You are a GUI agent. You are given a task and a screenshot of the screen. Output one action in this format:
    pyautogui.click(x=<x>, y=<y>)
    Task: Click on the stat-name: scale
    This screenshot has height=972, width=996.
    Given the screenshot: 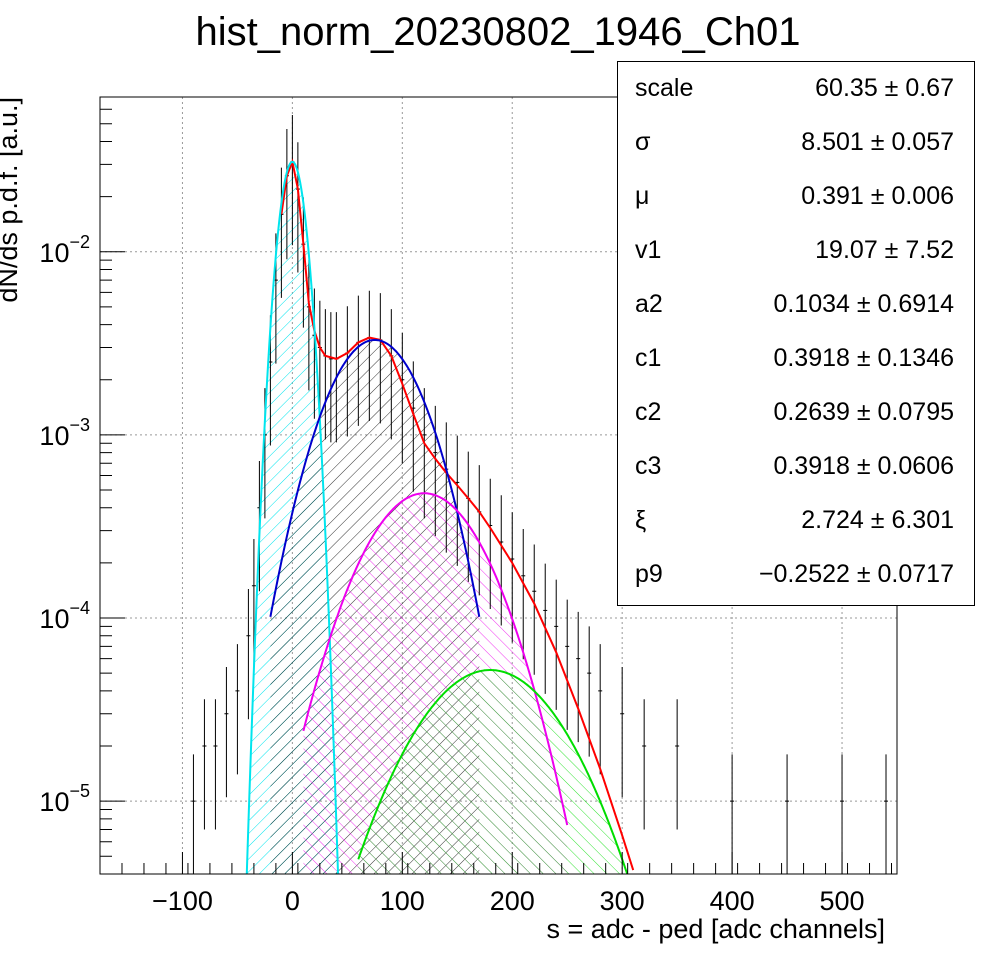 What is the action you would take?
    pyautogui.click(x=664, y=88)
    